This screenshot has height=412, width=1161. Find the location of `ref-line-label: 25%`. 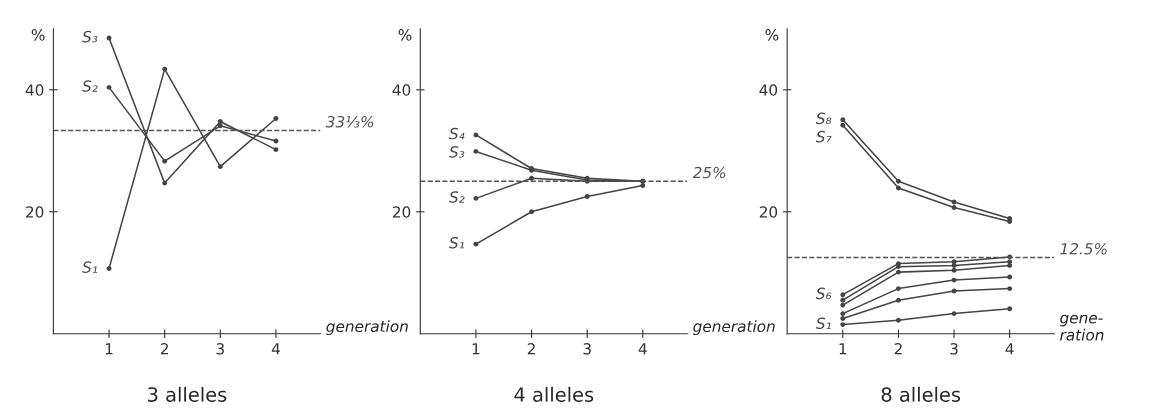

ref-line-label: 25% is located at coordinates (709, 172).